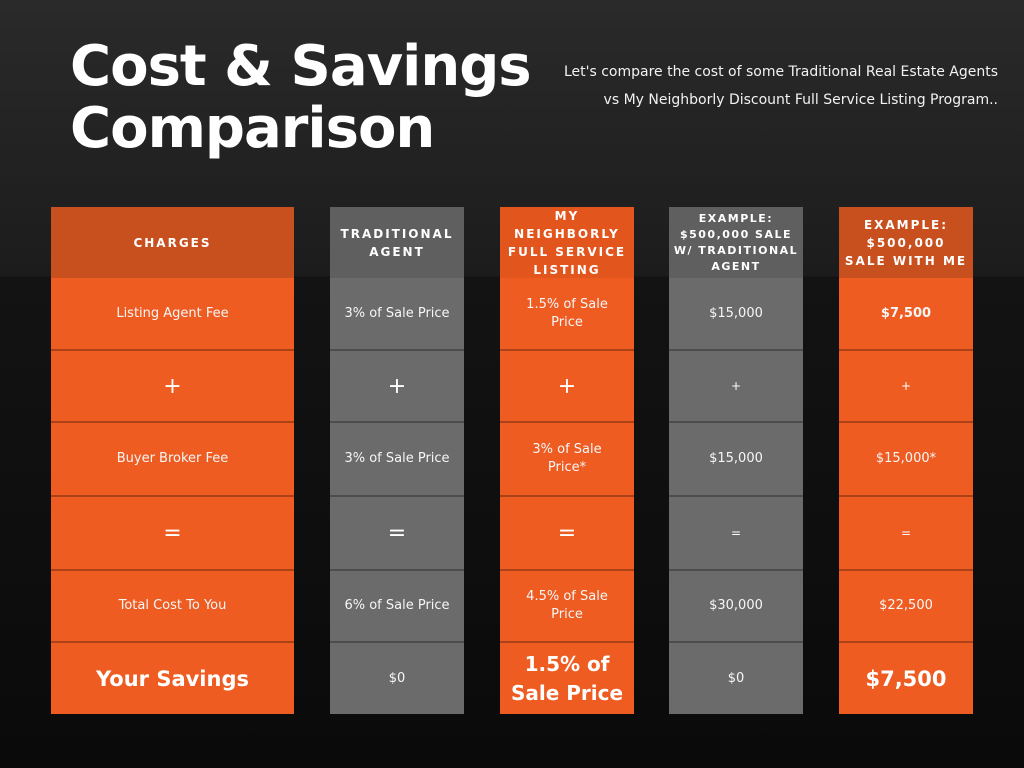 This screenshot has width=1024, height=768. What do you see at coordinates (736, 458) in the screenshot?
I see `example-traditional-row-buyer-fee: $15,000` at bounding box center [736, 458].